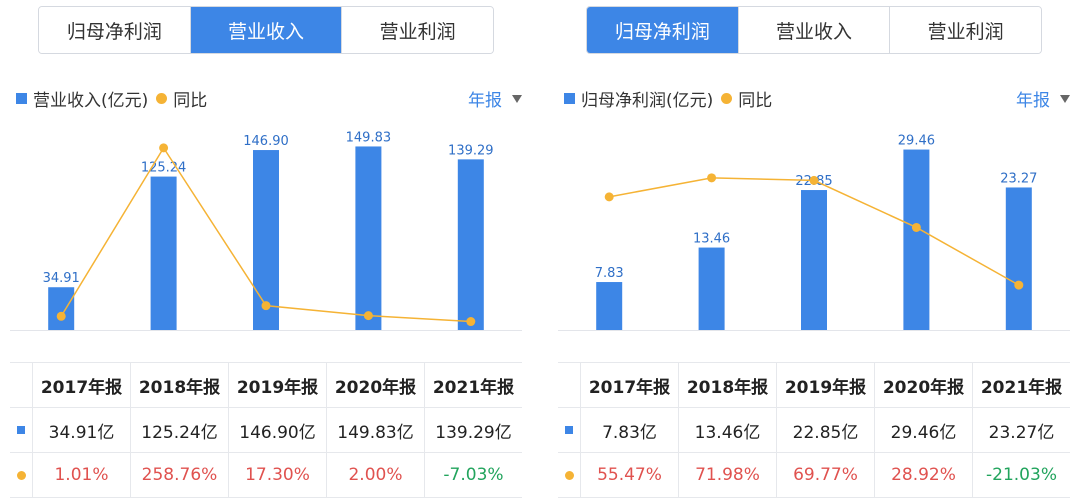  I want to click on table-cell: 71.98%, so click(728, 475).